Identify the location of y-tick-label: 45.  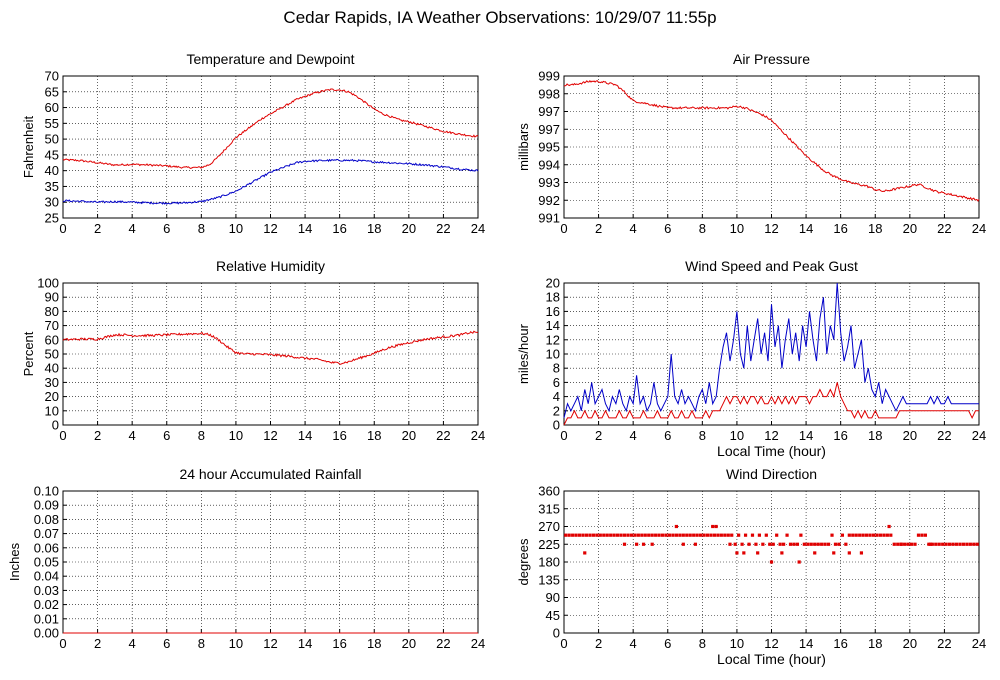
(553, 615).